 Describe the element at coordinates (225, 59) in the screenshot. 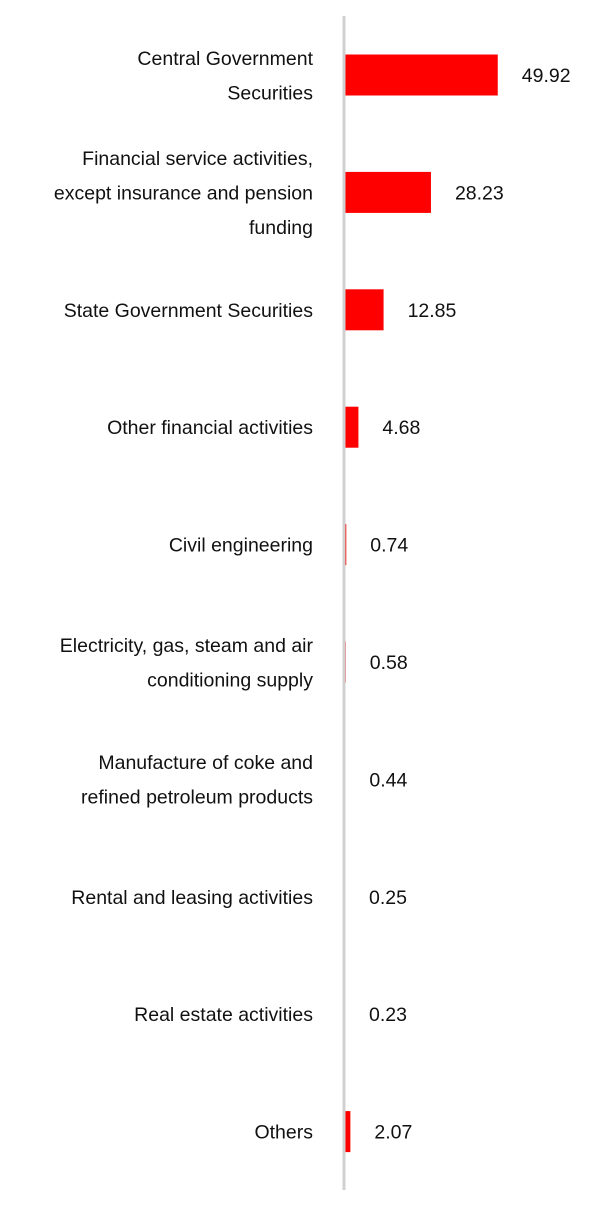

I see `category-label-0-line-0: Central Government` at that location.